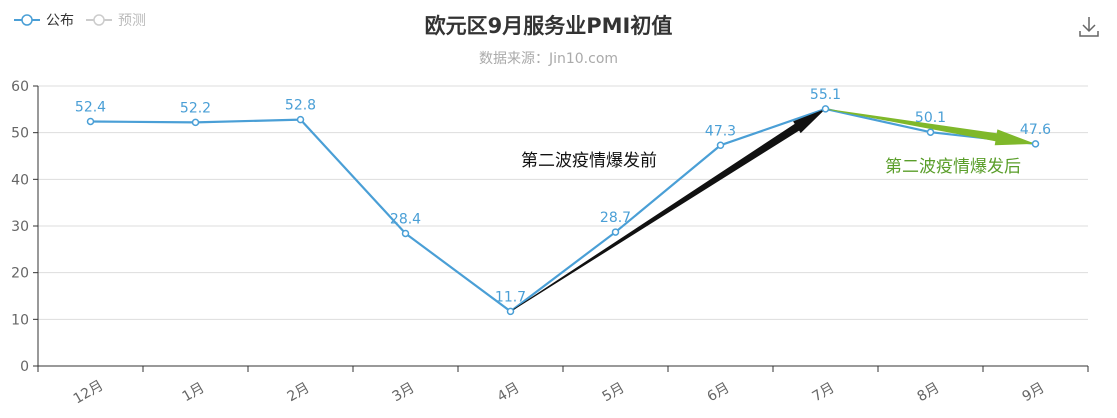 This screenshot has width=1117, height=418. Describe the element at coordinates (20, 320) in the screenshot. I see `y-tick-label: 10` at that location.